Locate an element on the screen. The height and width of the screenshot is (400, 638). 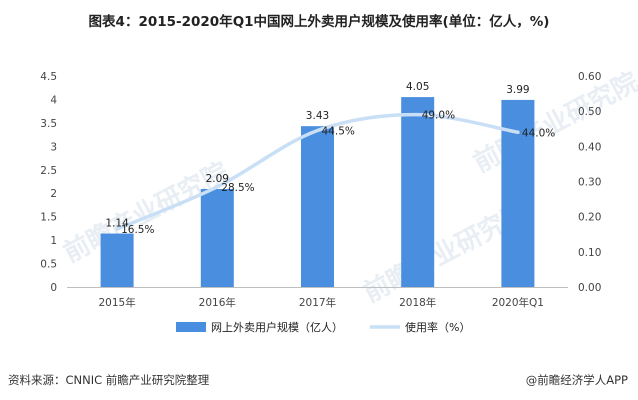
y-left-tick-3: 1.5 is located at coordinates (48, 218).